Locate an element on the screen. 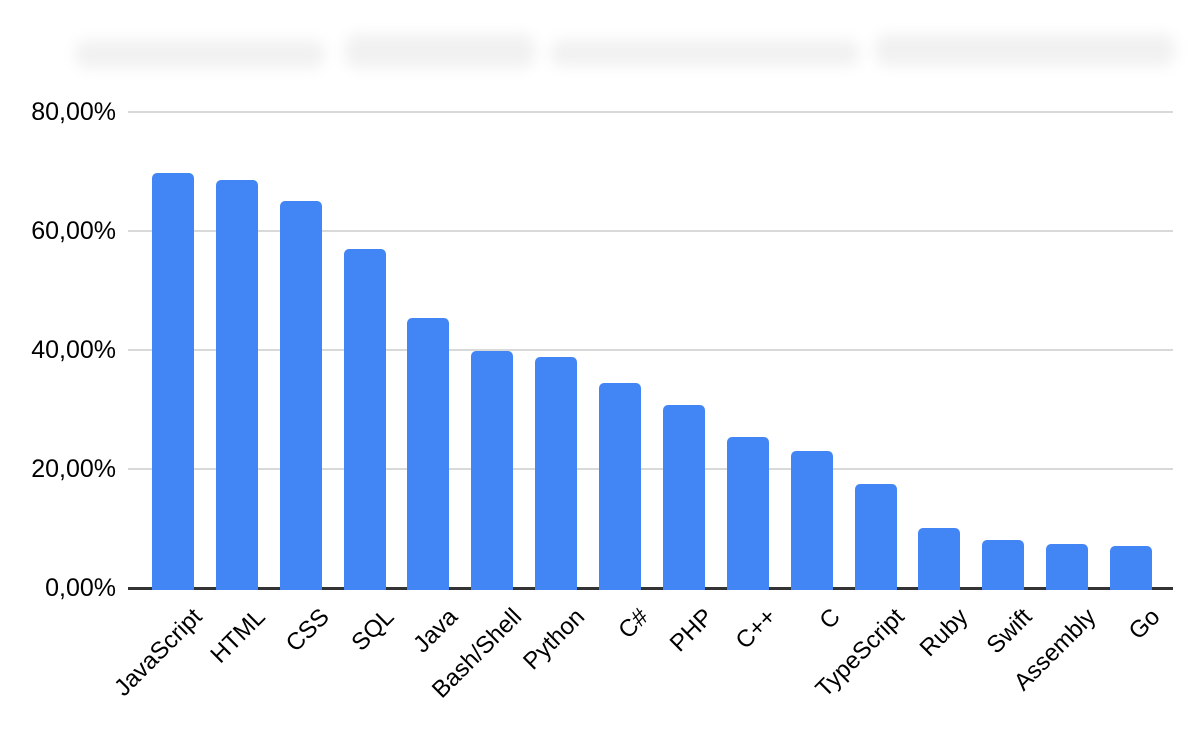 The image size is (1200, 742). x-axis-label-css: CSS is located at coordinates (308, 630).